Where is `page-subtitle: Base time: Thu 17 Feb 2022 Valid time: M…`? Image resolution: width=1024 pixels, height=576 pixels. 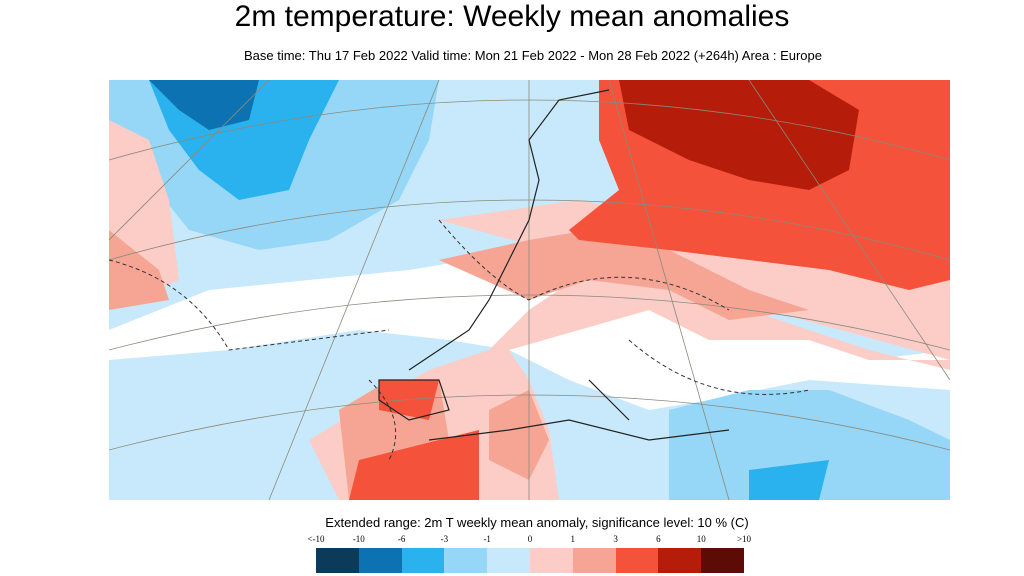
page-subtitle: Base time: Thu 17 Feb 2022 Valid time: M… is located at coordinates (532, 55).